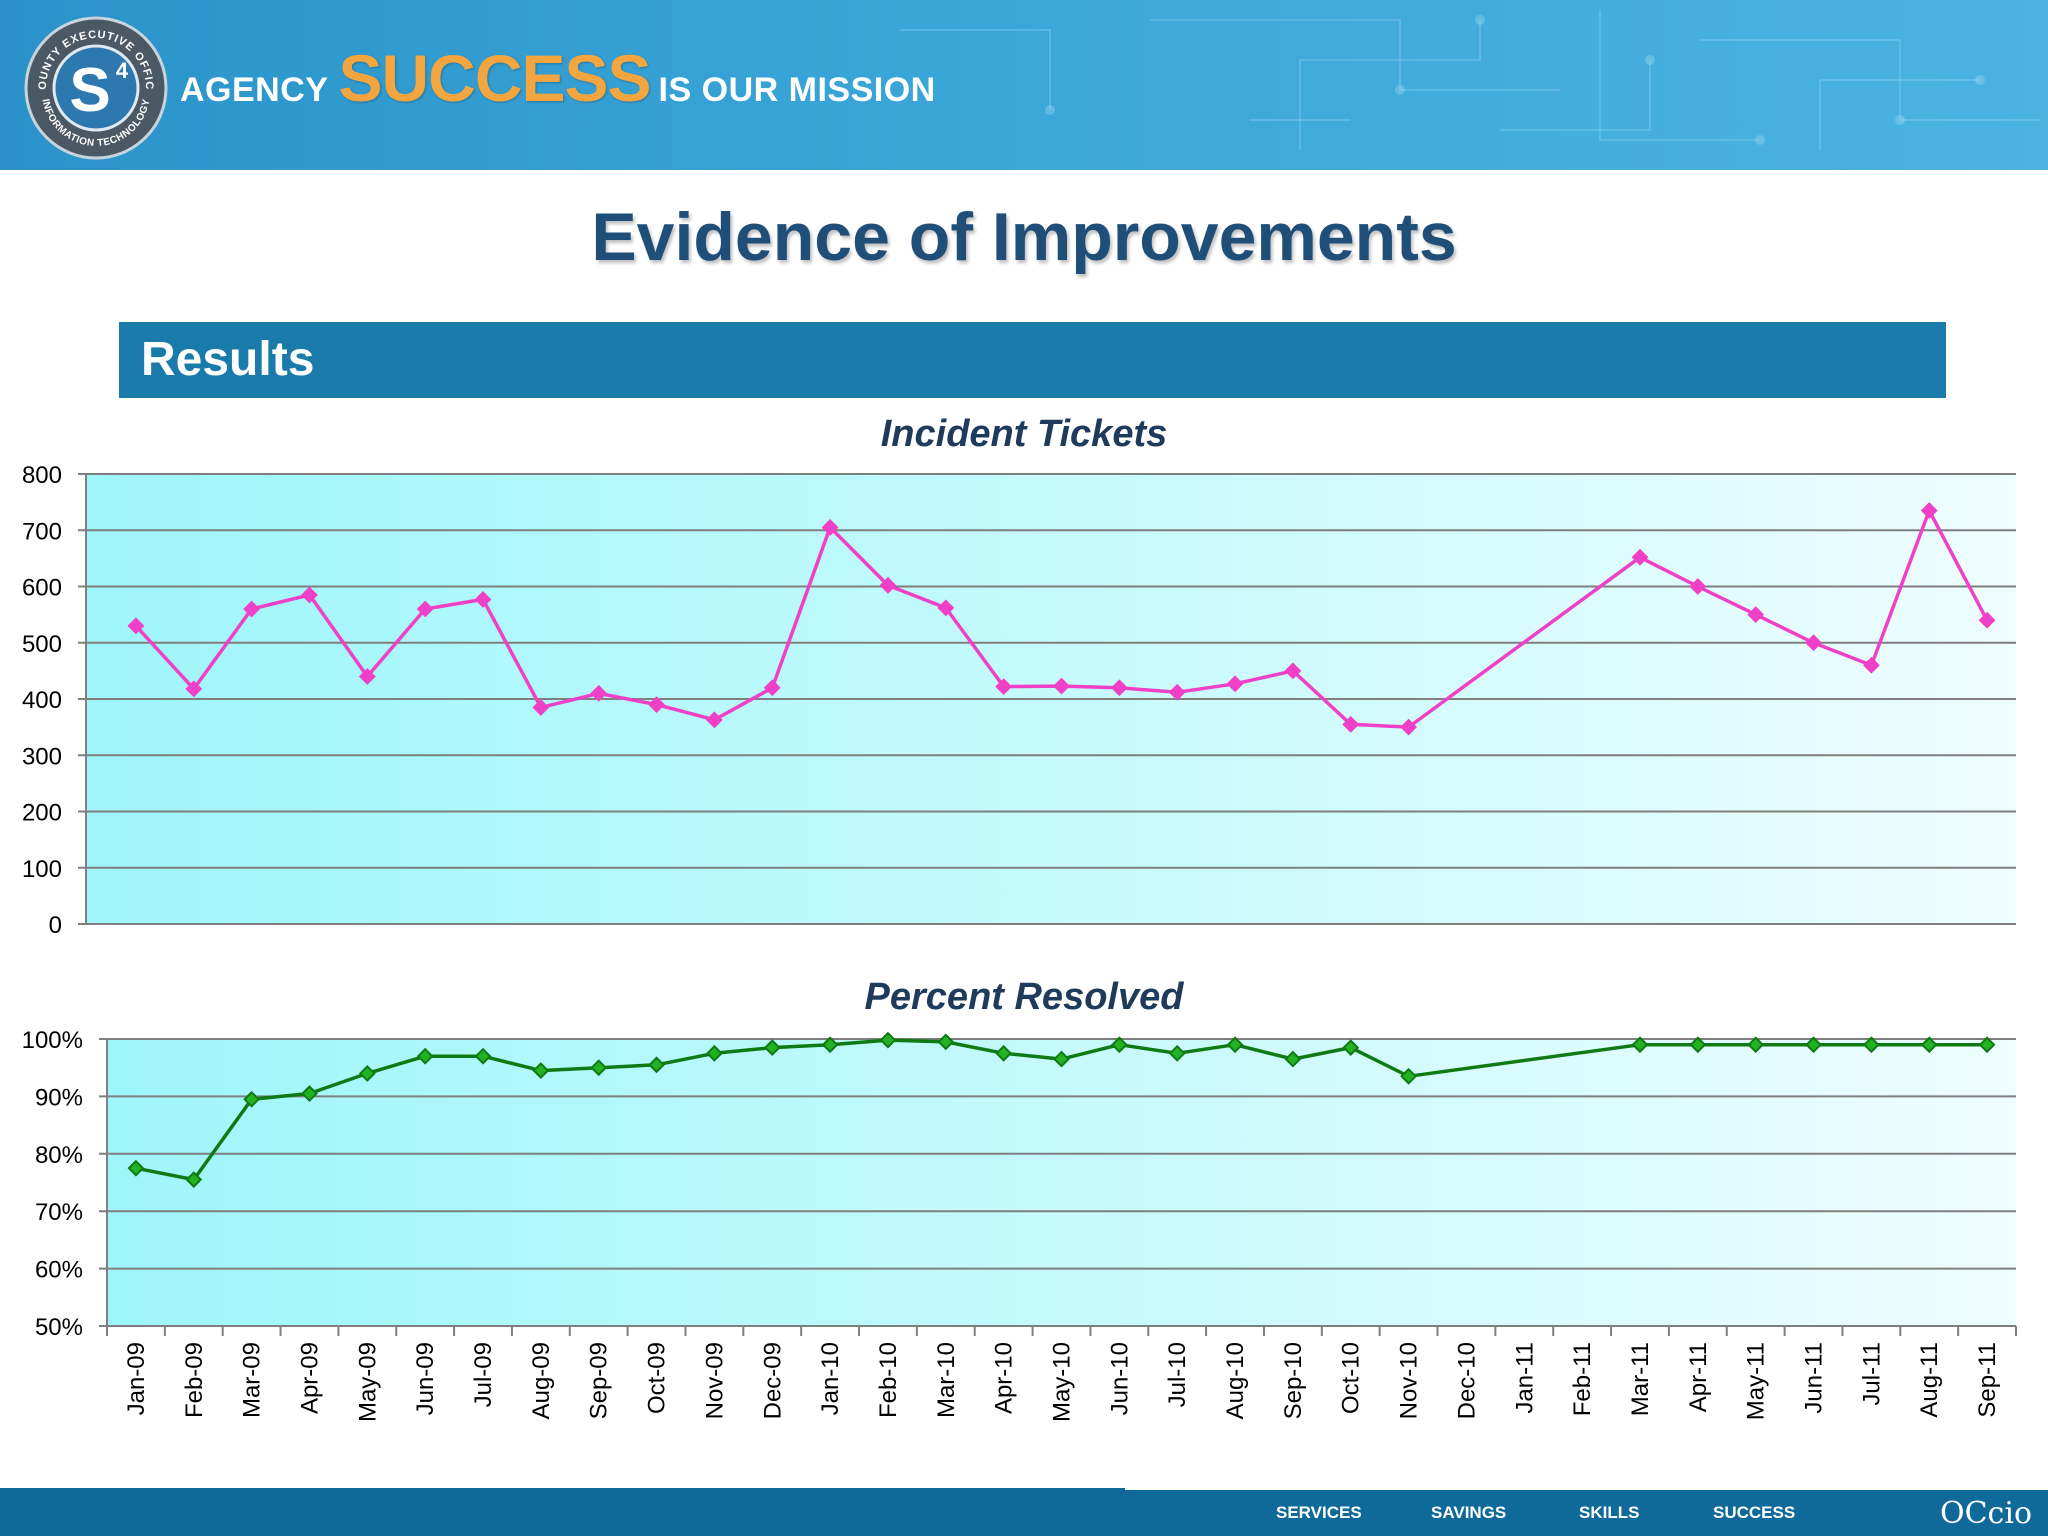 Image resolution: width=2048 pixels, height=1538 pixels. What do you see at coordinates (55, 925) in the screenshot?
I see `incident-ytick-label: 0` at bounding box center [55, 925].